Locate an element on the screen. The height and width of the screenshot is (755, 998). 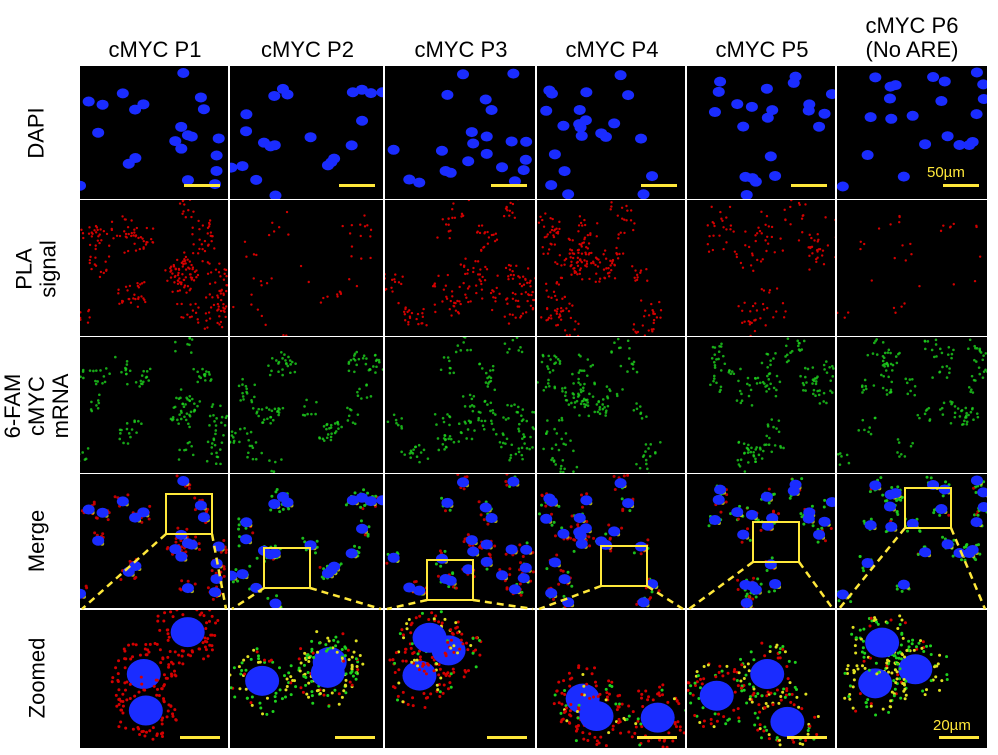
scale-label-20um: 20µm is located at coordinates (952, 725).